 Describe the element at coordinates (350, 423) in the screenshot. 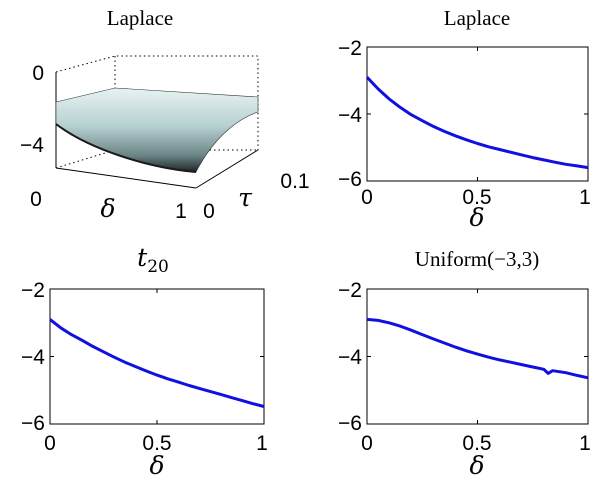

I see `panel-uniform-ytick-m6: −6` at that location.